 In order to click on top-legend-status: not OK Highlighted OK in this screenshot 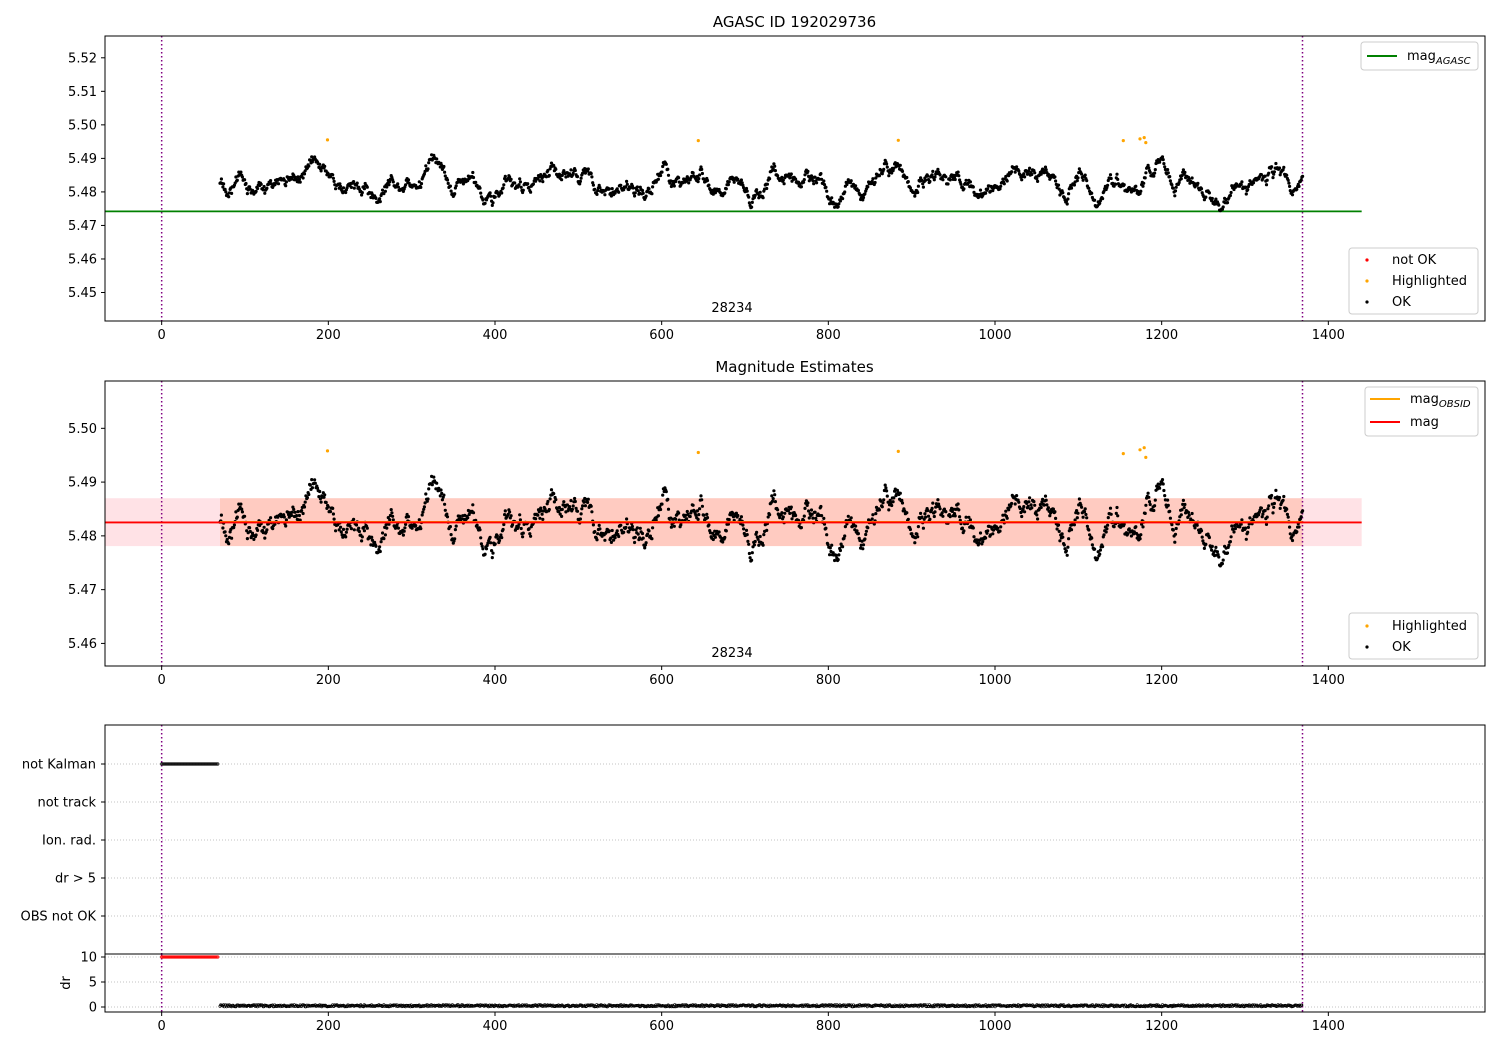, I will do `click(1413, 281)`.